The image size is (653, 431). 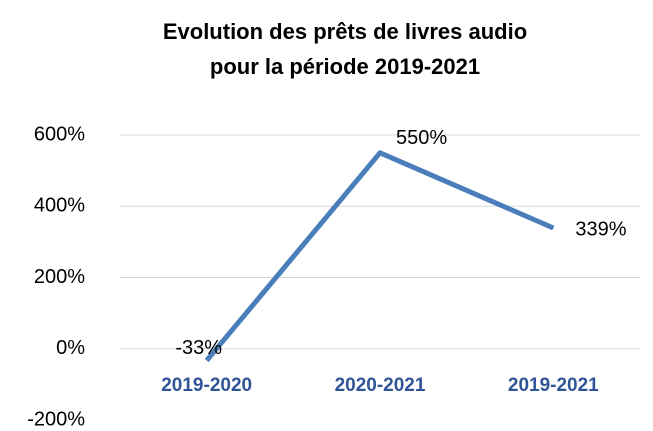 What do you see at coordinates (553, 385) in the screenshot?
I see `x-tick-label: 2019-2021` at bounding box center [553, 385].